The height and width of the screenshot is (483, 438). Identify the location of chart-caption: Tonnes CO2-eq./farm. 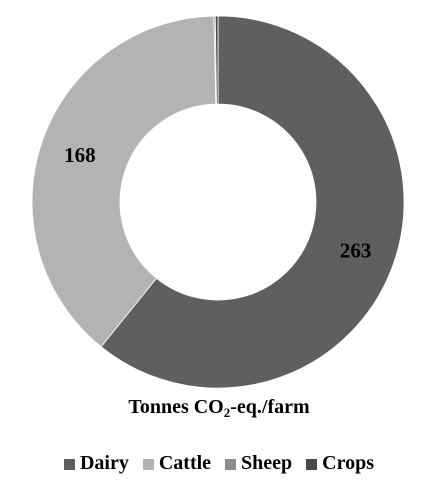
(219, 408).